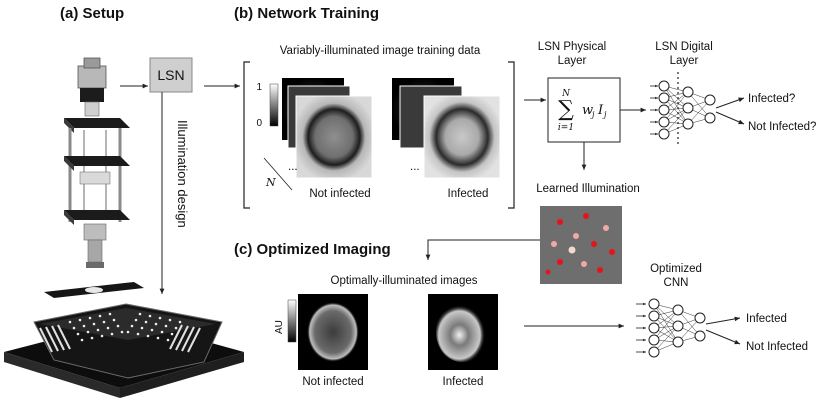  Describe the element at coordinates (676, 283) in the screenshot. I see `cnn-label-2: CNN` at that location.